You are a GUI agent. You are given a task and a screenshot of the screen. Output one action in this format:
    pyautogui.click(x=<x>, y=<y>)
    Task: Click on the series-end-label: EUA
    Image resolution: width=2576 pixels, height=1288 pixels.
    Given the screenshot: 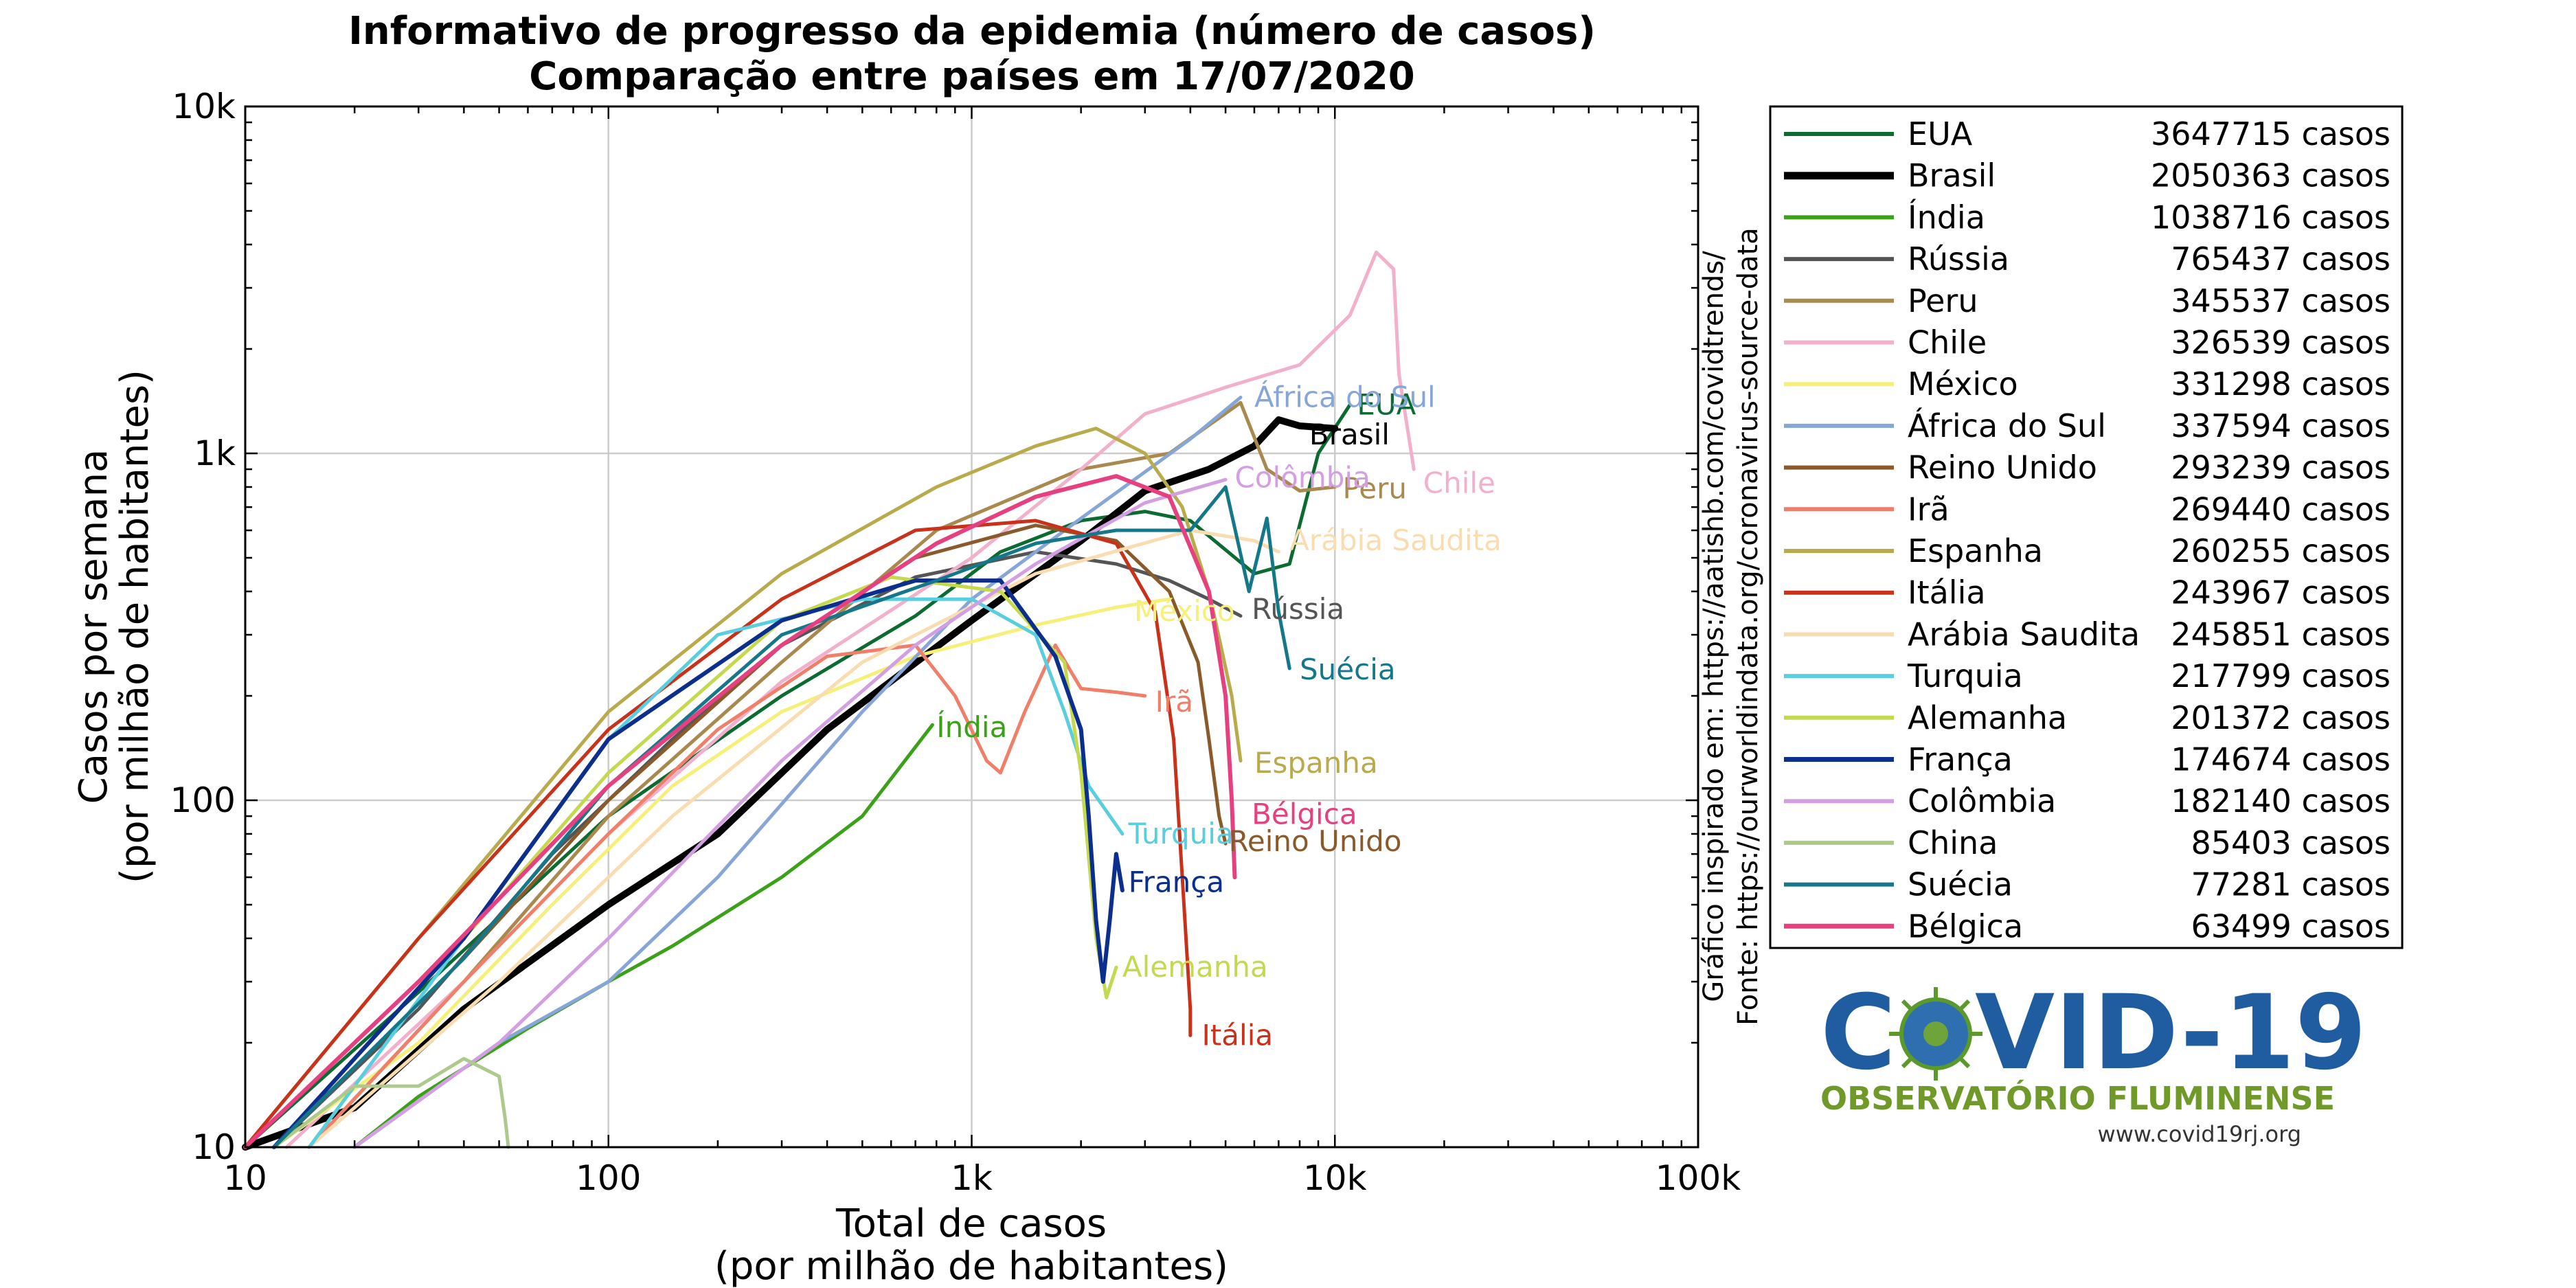 What is the action you would take?
    pyautogui.click(x=1386, y=404)
    